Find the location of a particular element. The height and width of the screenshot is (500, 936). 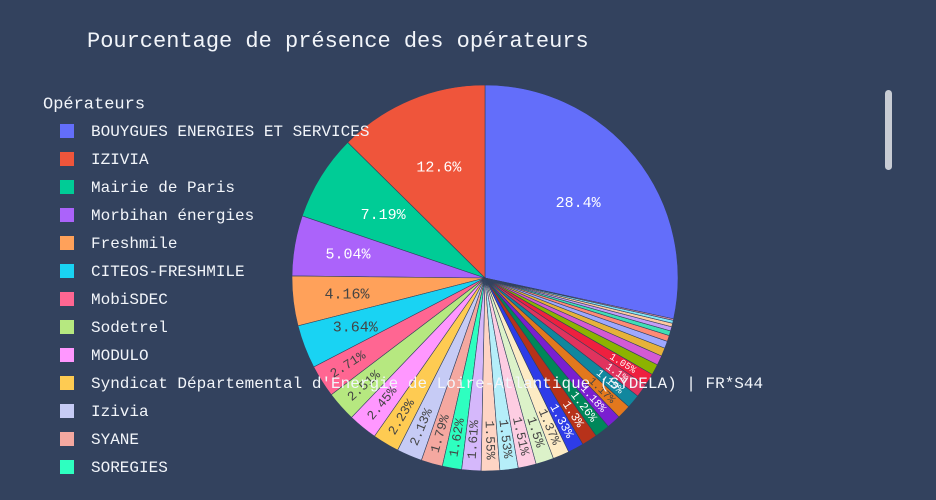

slice-label: 4.16% is located at coordinates (348, 295).